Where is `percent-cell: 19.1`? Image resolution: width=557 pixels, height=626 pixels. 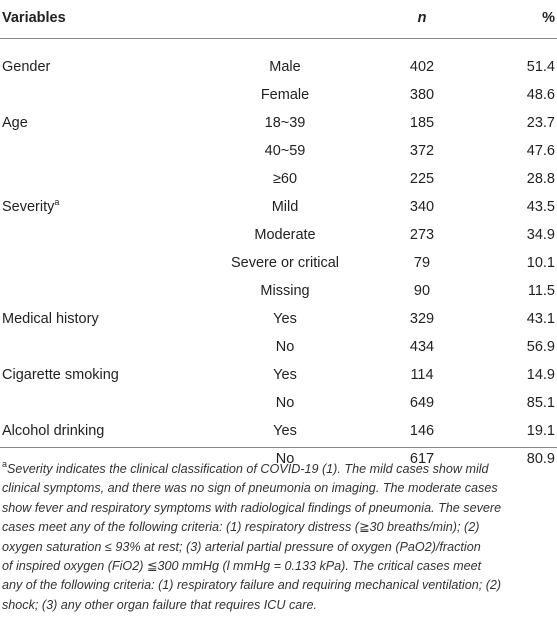
percent-cell: 19.1 is located at coordinates (540, 431).